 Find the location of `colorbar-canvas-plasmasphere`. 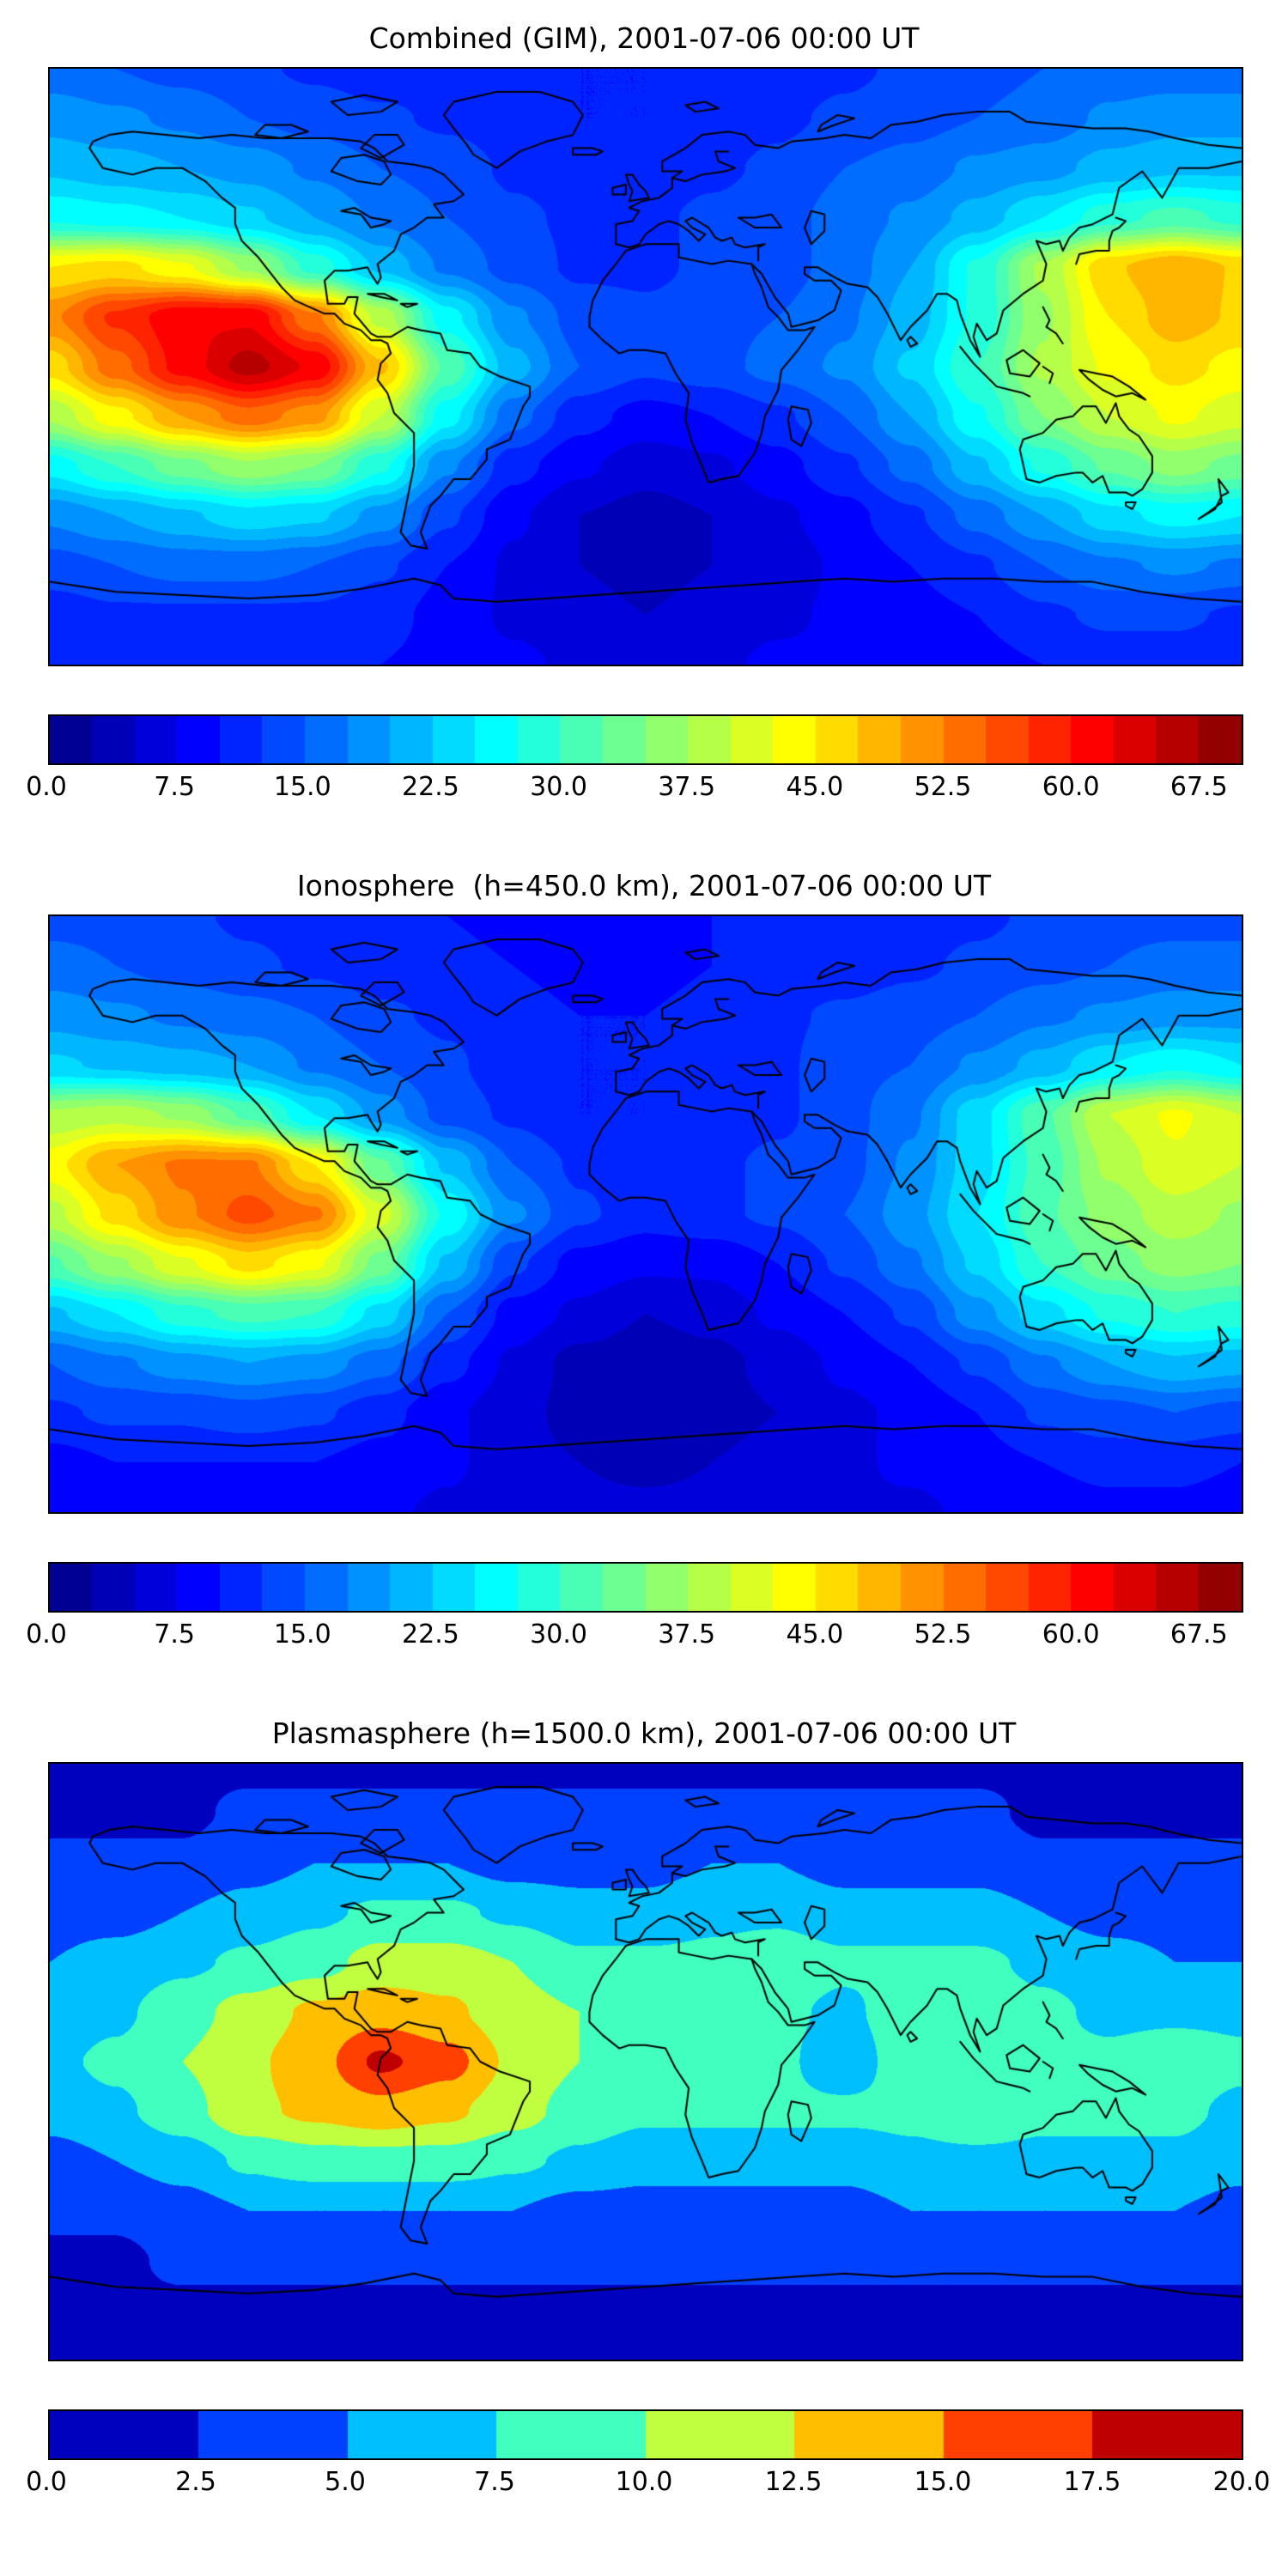

colorbar-canvas-plasmasphere is located at coordinates (645, 2434).